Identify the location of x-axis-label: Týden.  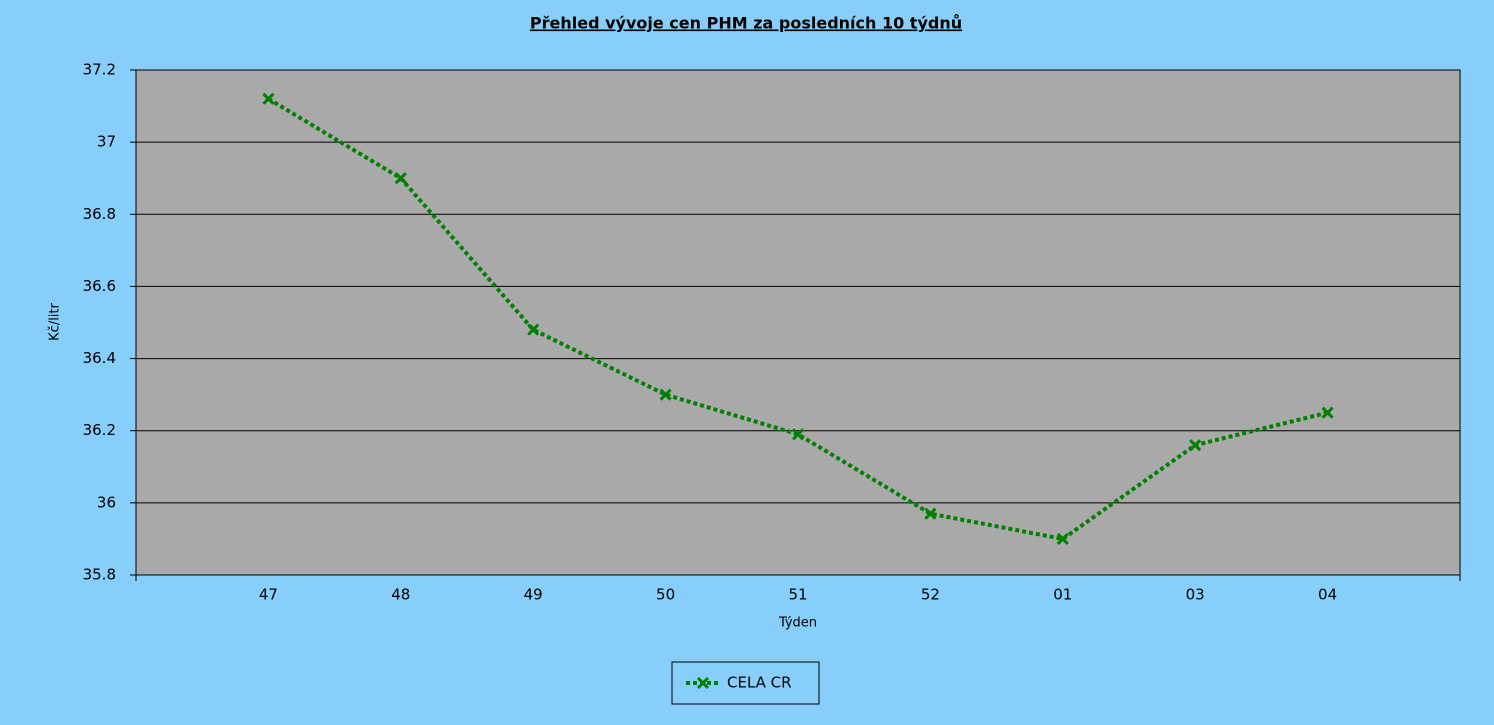
(797, 623).